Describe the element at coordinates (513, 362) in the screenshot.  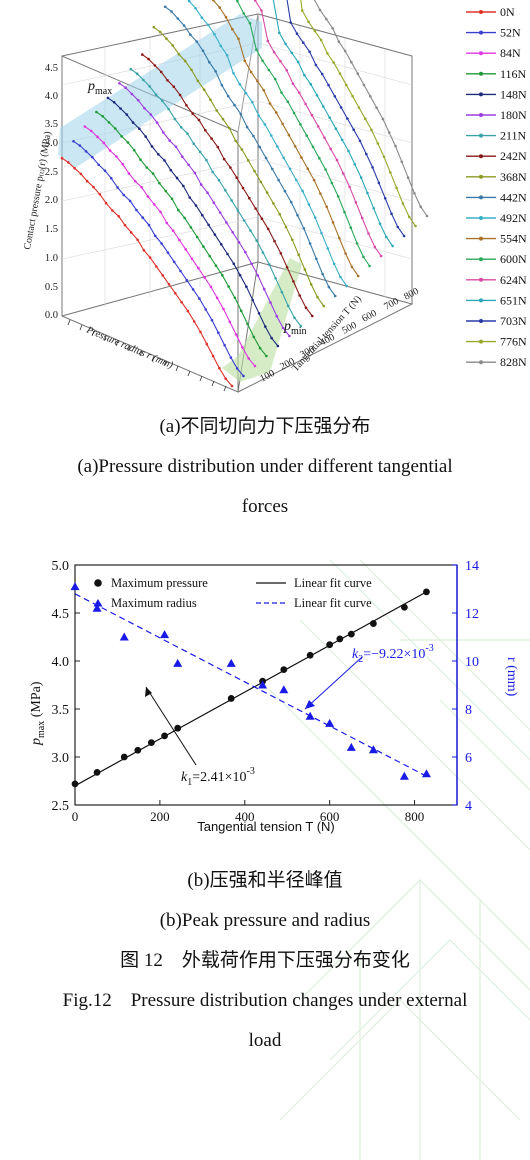
I see `legend-label: 828N` at that location.